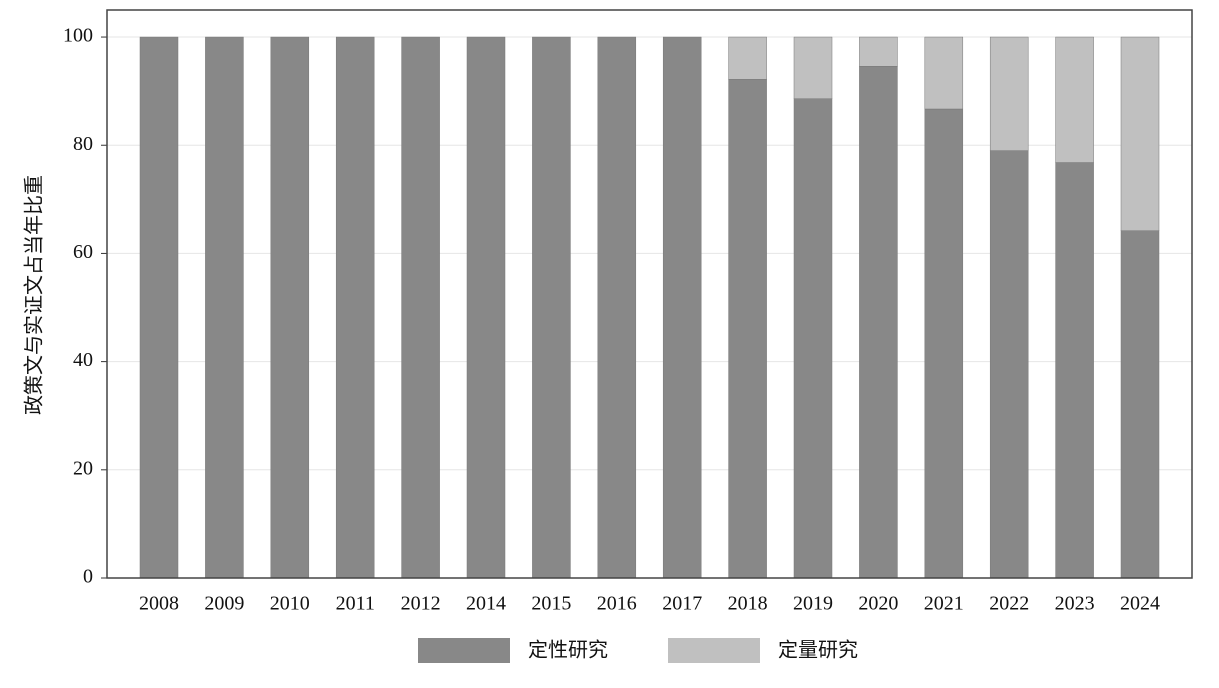  Describe the element at coordinates (1140, 604) in the screenshot. I see `x-tick-label: 2024` at that location.